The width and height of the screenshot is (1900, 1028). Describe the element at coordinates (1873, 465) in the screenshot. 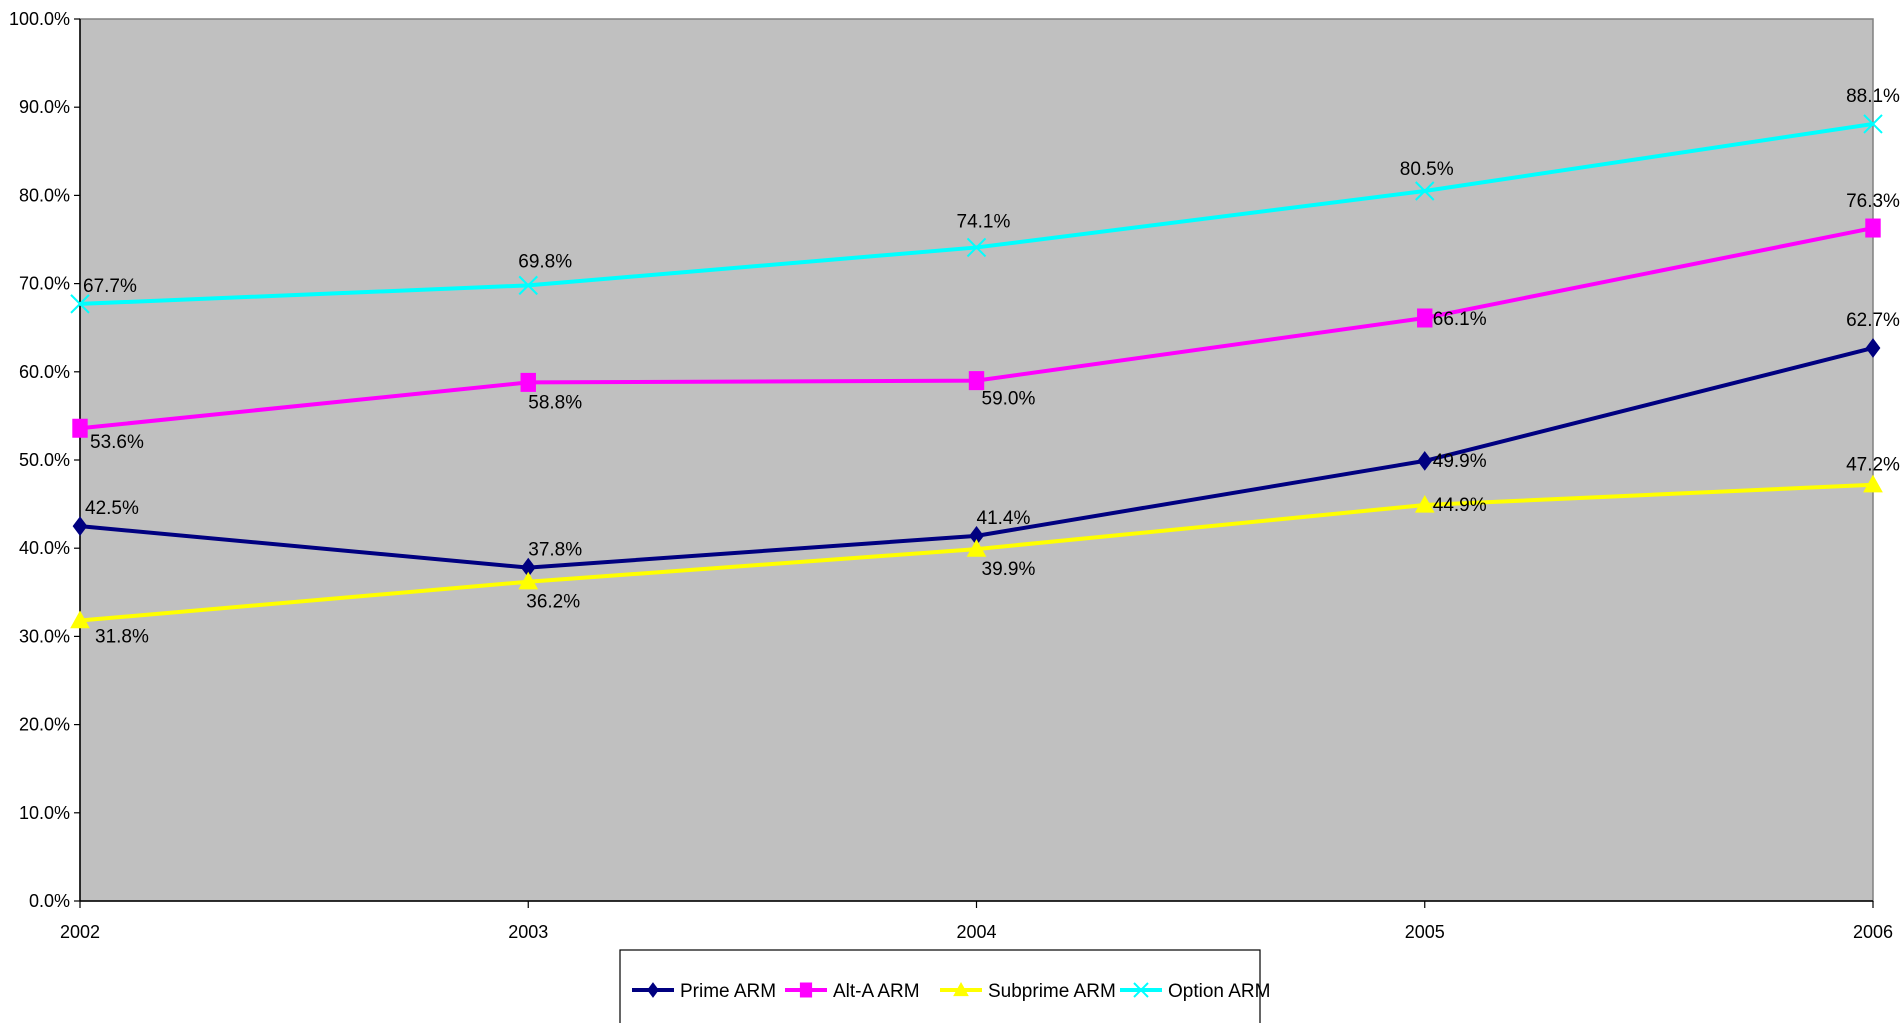

I see `data-label-subprime-arm: 47.2%` at that location.